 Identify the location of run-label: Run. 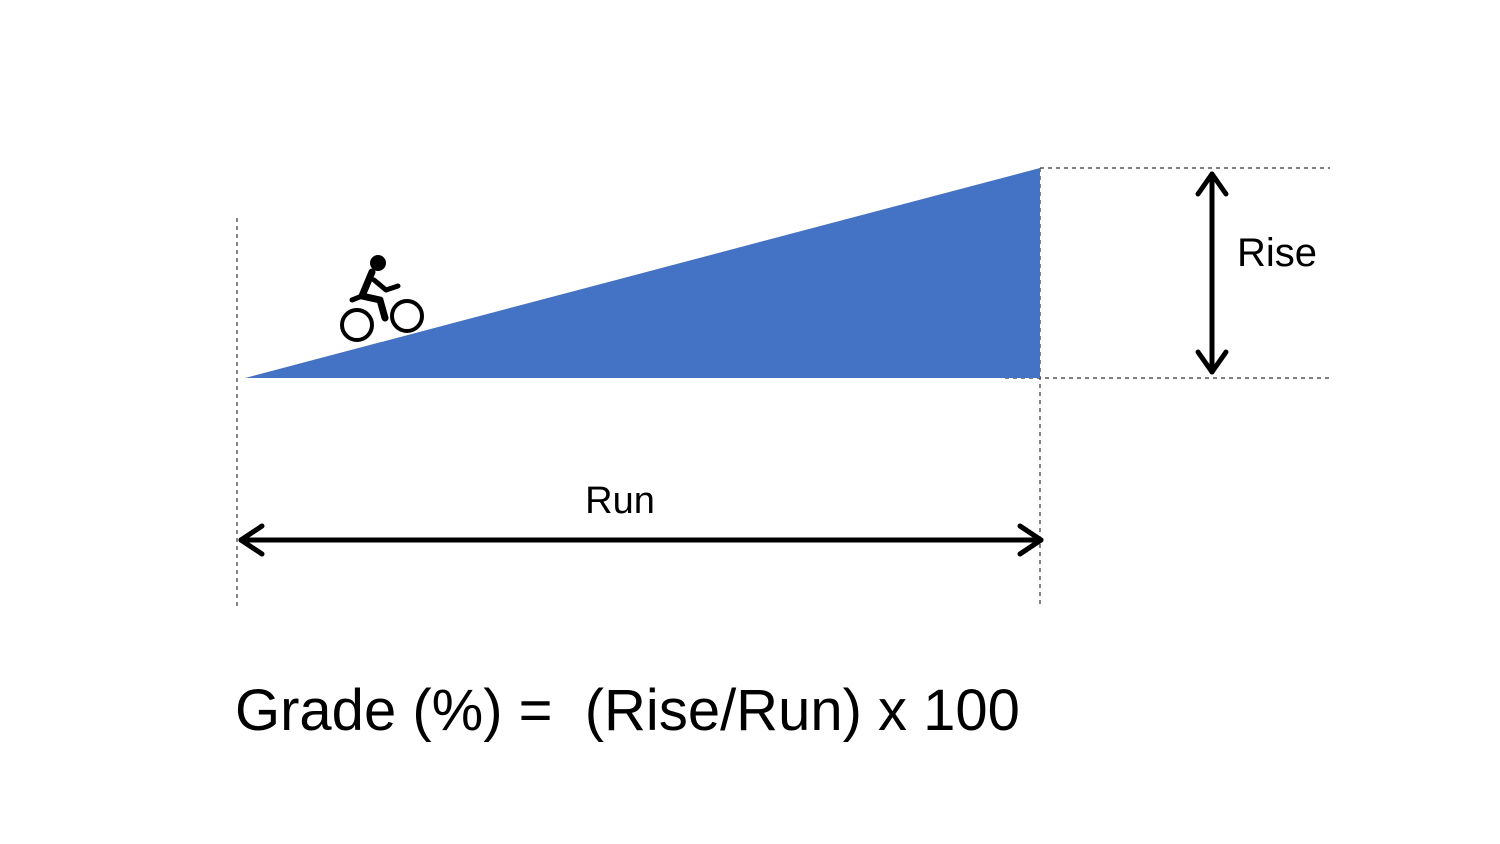
(620, 501).